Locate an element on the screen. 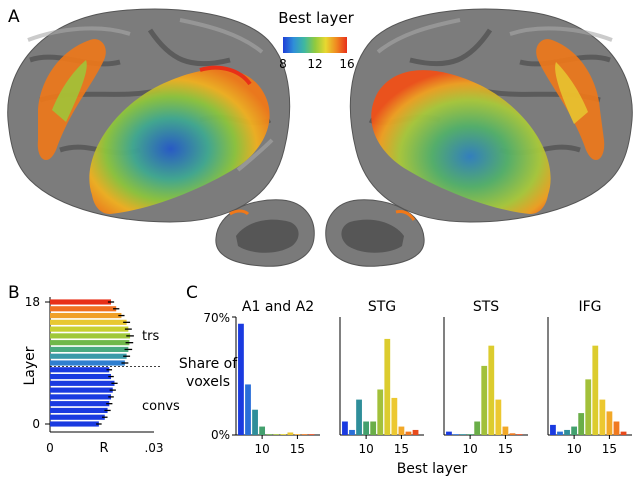 The image size is (640, 481). panel-b-y-tick-label: 18 is located at coordinates (32, 302).